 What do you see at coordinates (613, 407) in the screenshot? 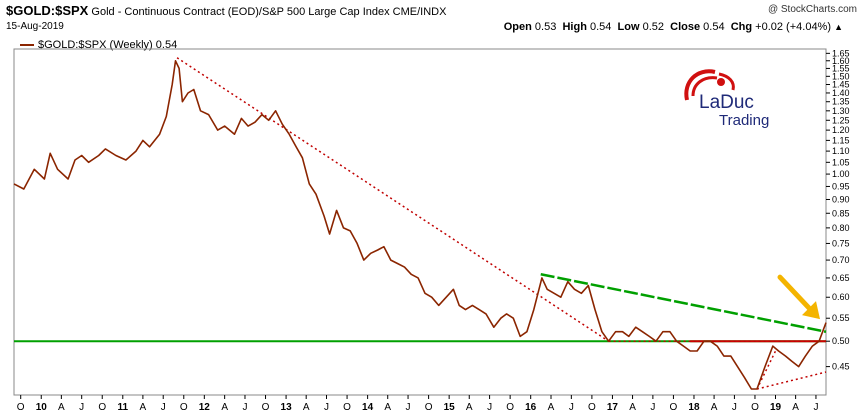
I see `x-tick-label: 17` at bounding box center [613, 407].